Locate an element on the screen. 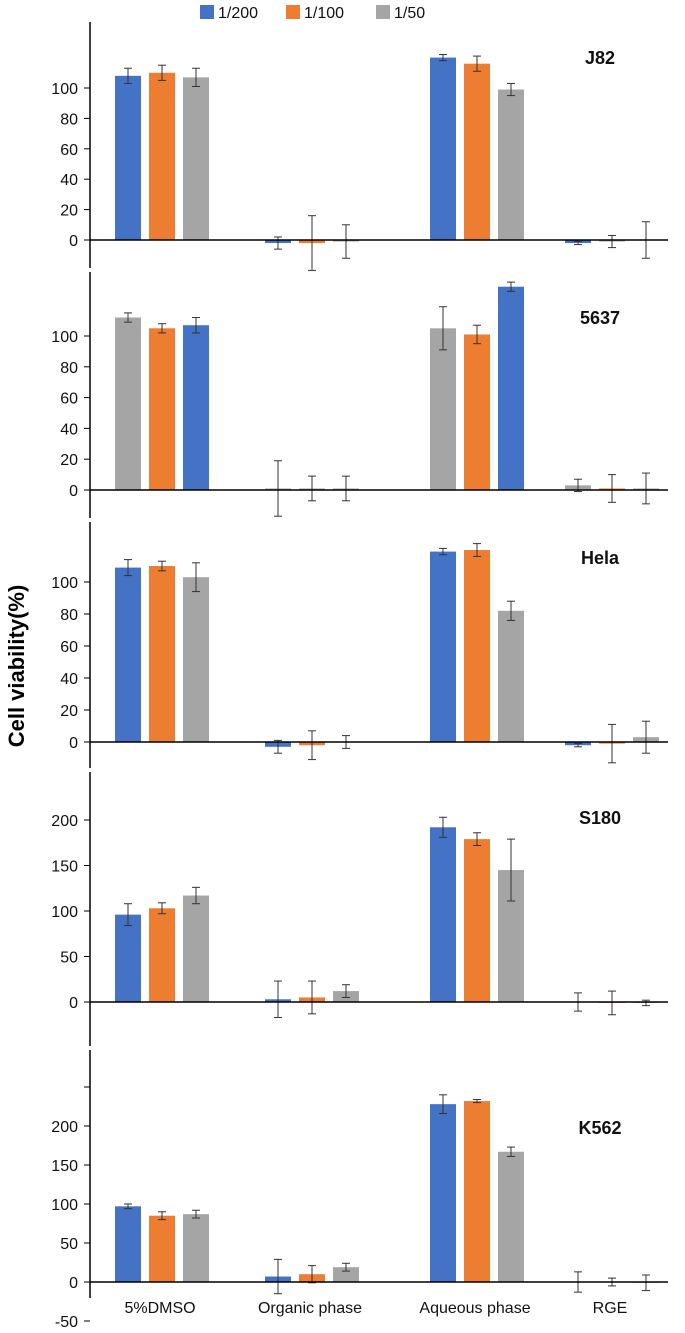  bar-s180-g2-b0 is located at coordinates (443, 914).